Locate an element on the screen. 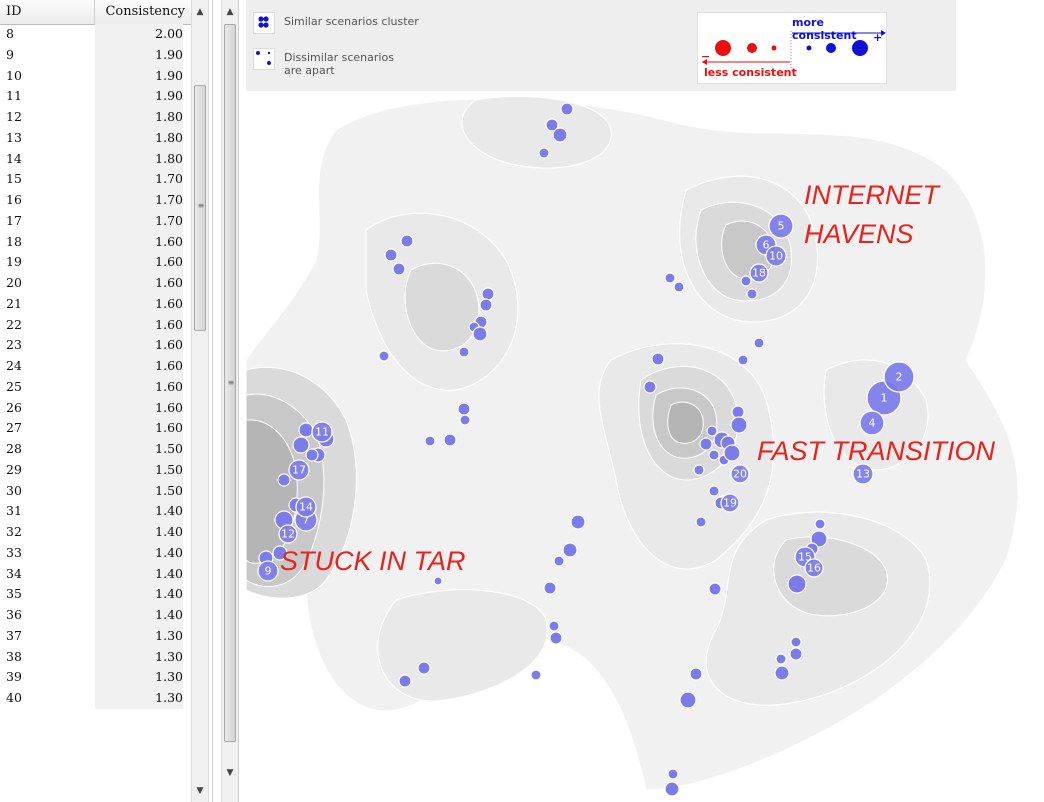  table-row: 9 1.90 is located at coordinates (95, 55).